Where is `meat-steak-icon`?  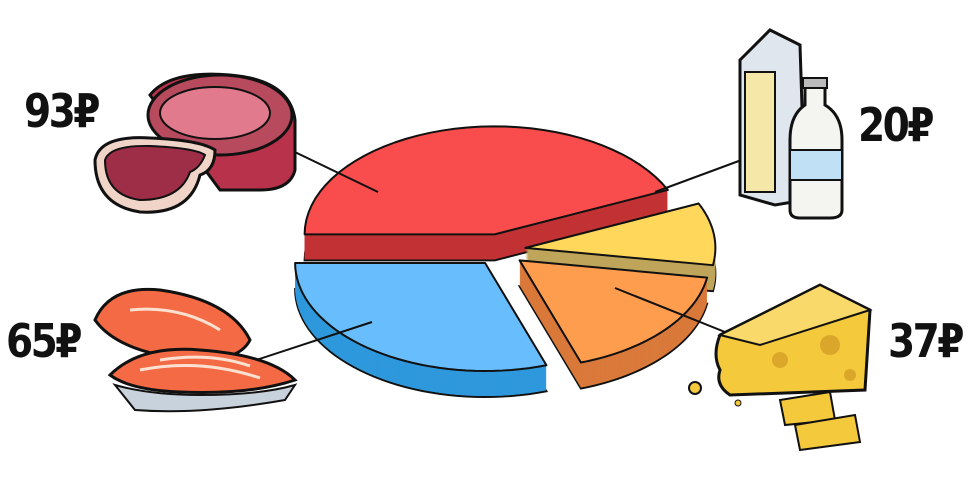 meat-steak-icon is located at coordinates (195, 143).